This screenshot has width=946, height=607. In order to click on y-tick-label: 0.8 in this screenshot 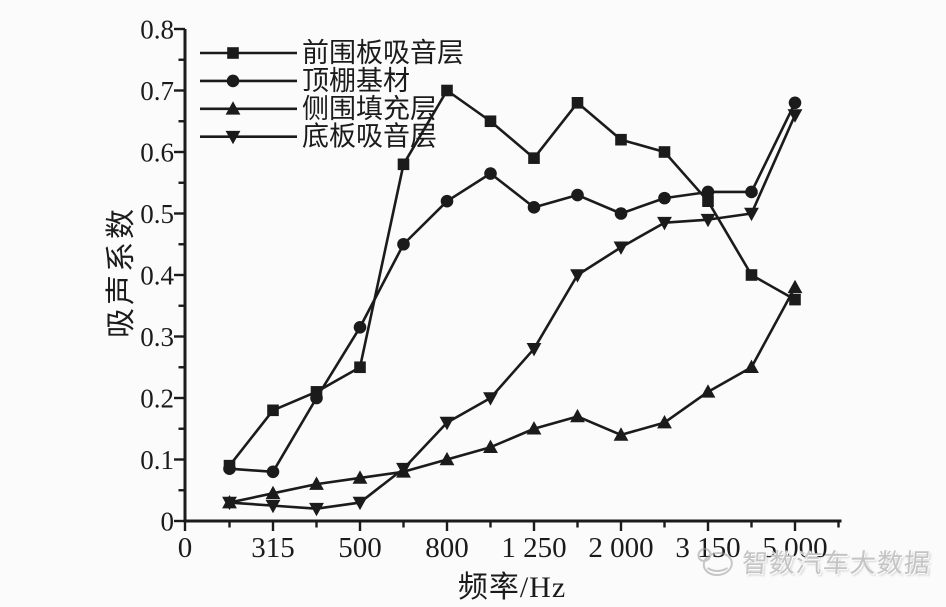, I will do `click(157, 30)`.